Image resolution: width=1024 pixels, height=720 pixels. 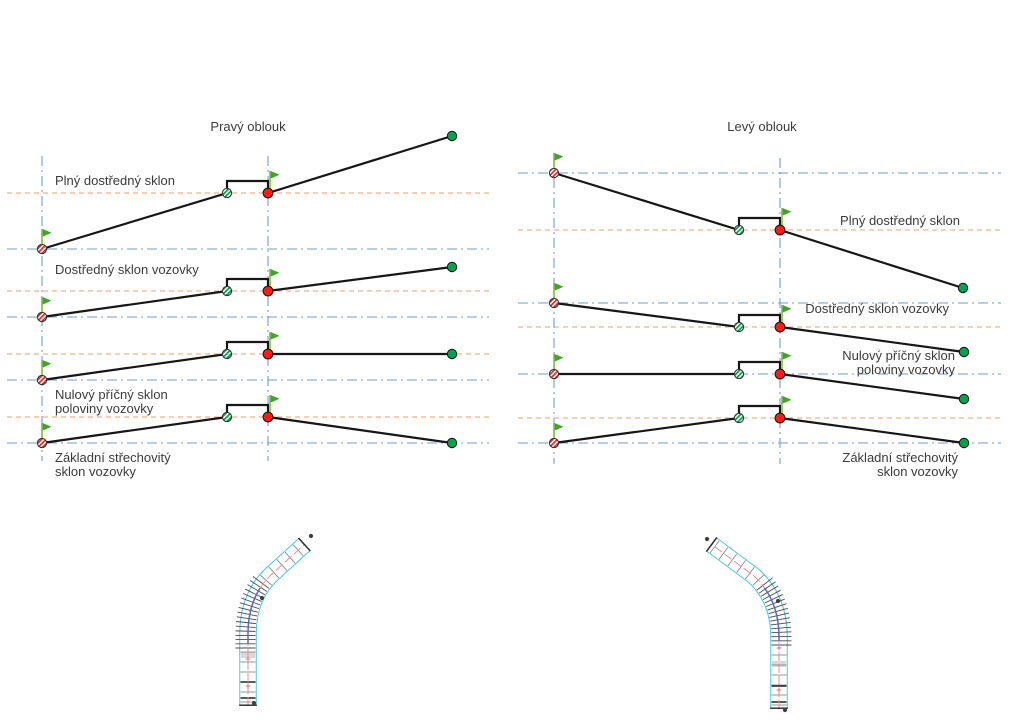 I want to click on road-centerline, so click(x=745, y=626).